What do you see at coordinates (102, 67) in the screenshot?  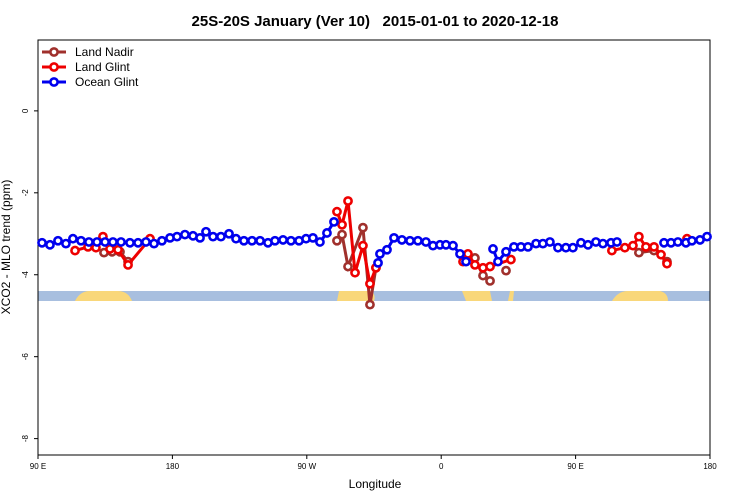 I see `legend-label: Land Glint` at bounding box center [102, 67].